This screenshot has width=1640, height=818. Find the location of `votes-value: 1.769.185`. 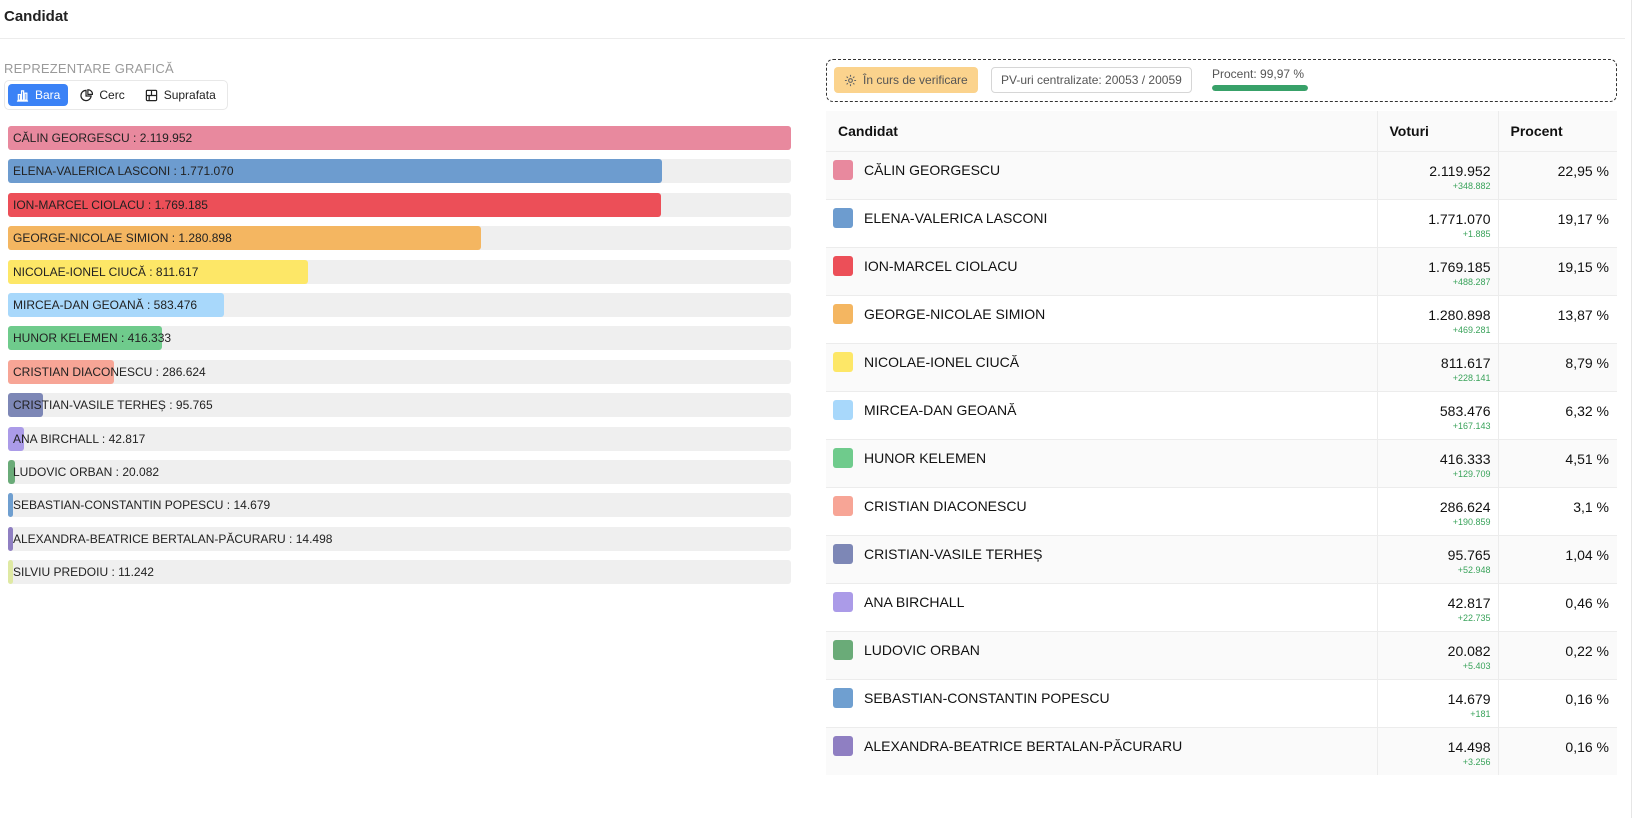

votes-value: 1.769.185 is located at coordinates (1459, 266).